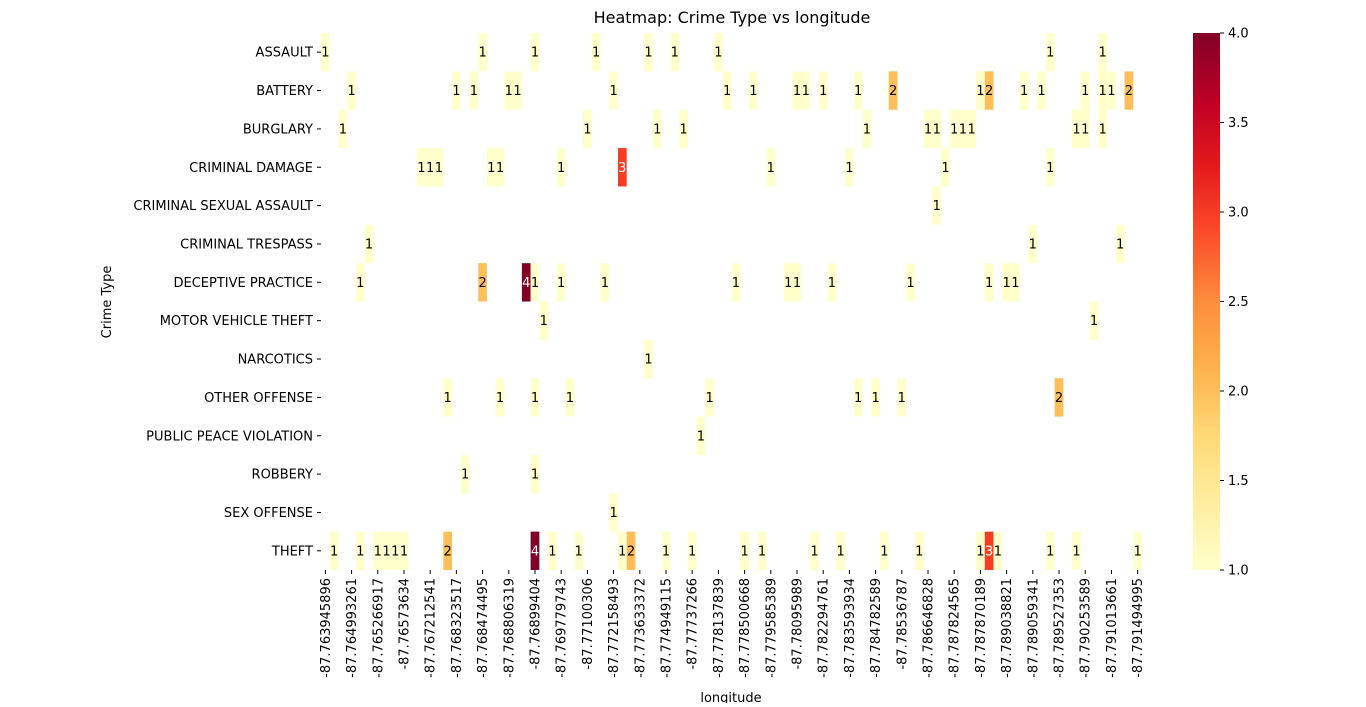  What do you see at coordinates (275, 360) in the screenshot?
I see `y-tick-label: NARCOTICS` at bounding box center [275, 360].